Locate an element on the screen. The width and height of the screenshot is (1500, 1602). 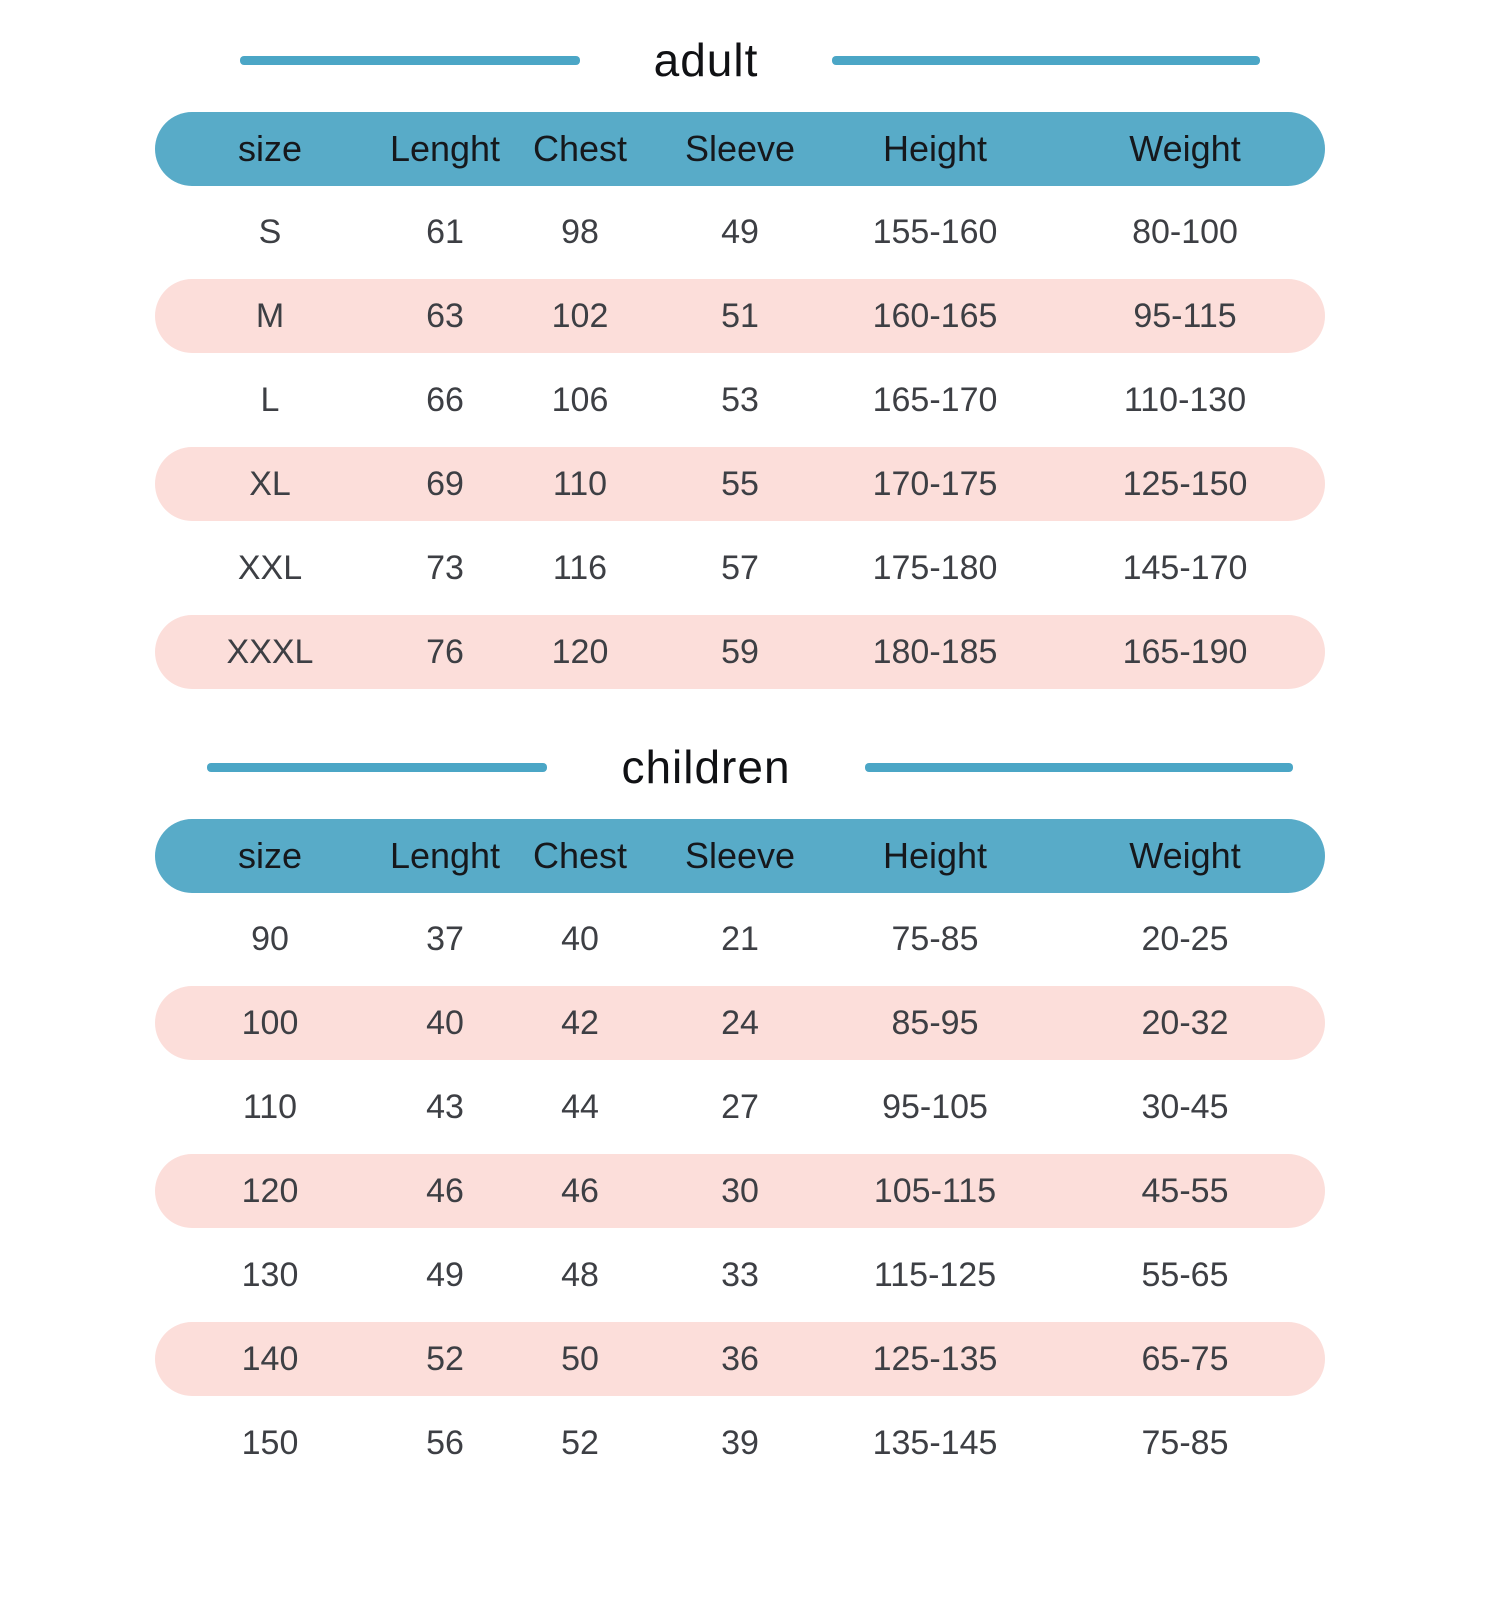
table-row-110: 110 43 44 27 95-105 30-45 is located at coordinates (740, 1107).